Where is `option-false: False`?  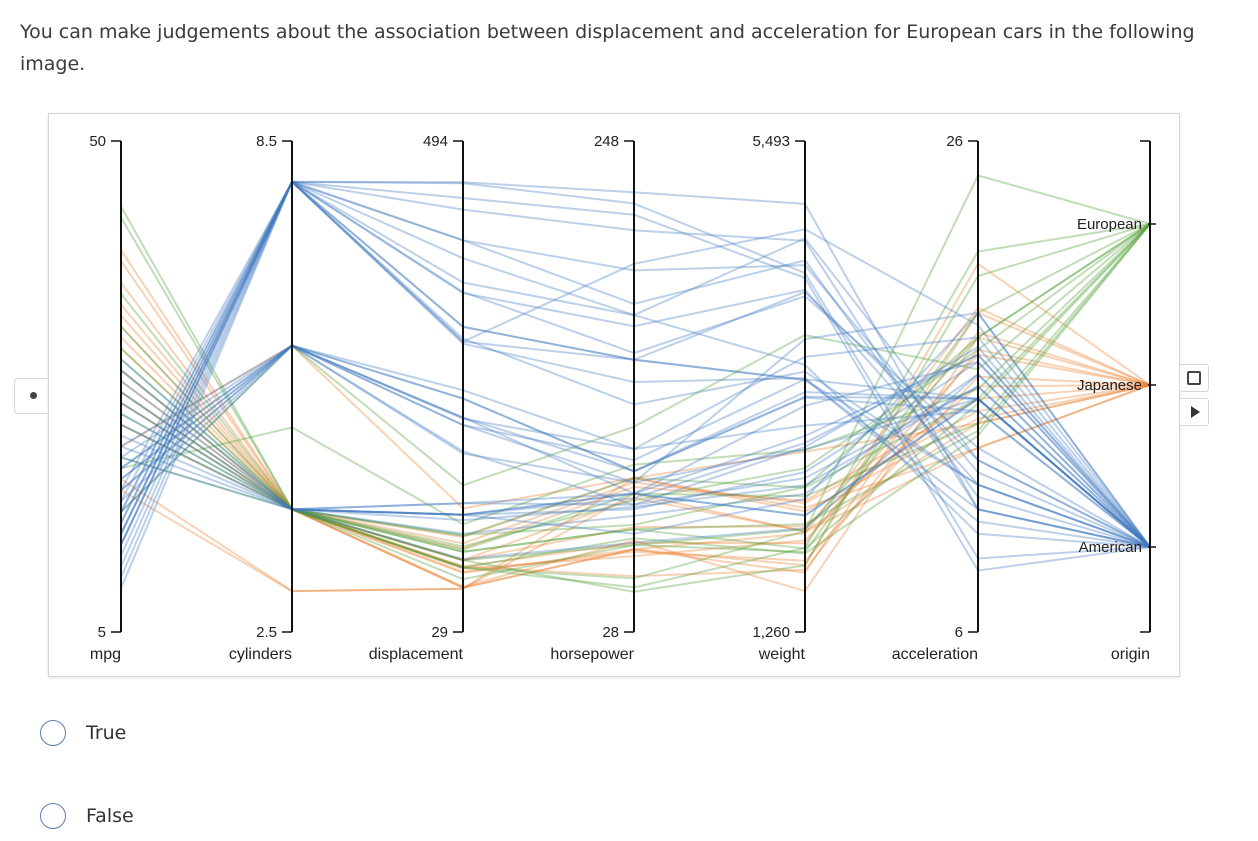 option-false: False is located at coordinates (87, 816).